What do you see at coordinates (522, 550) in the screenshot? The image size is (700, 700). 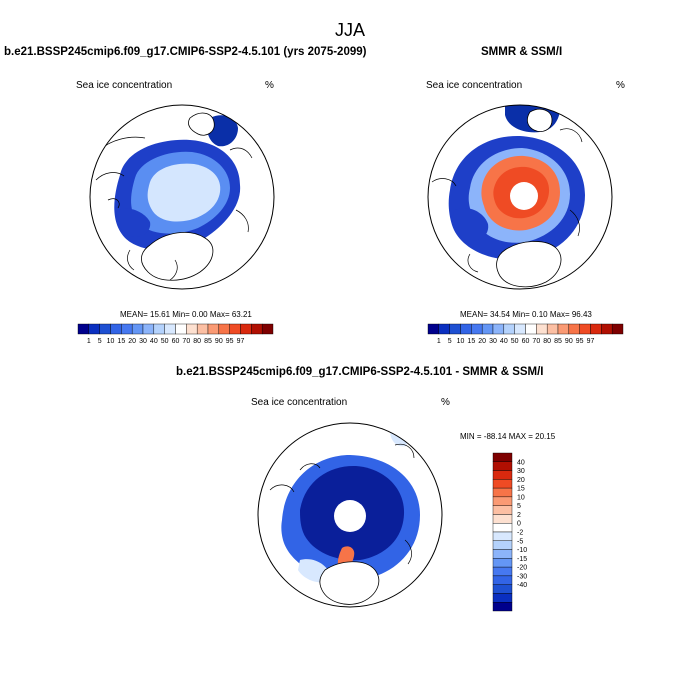 I see `diff-colorbar-tick-label: -10` at bounding box center [522, 550].